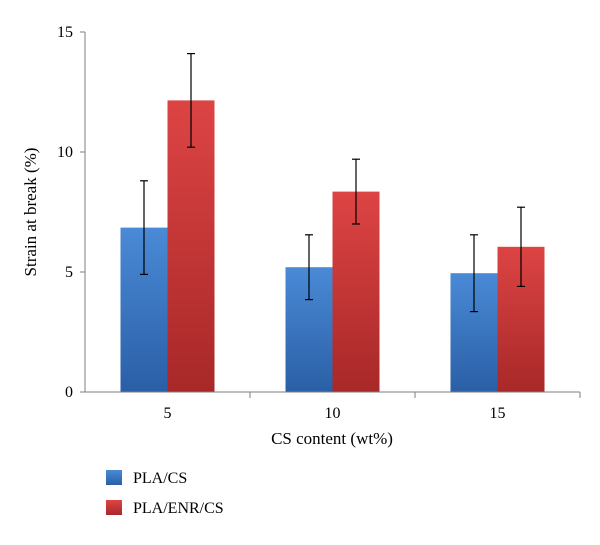  Describe the element at coordinates (65, 152) in the screenshot. I see `y-tick-label: 10` at that location.